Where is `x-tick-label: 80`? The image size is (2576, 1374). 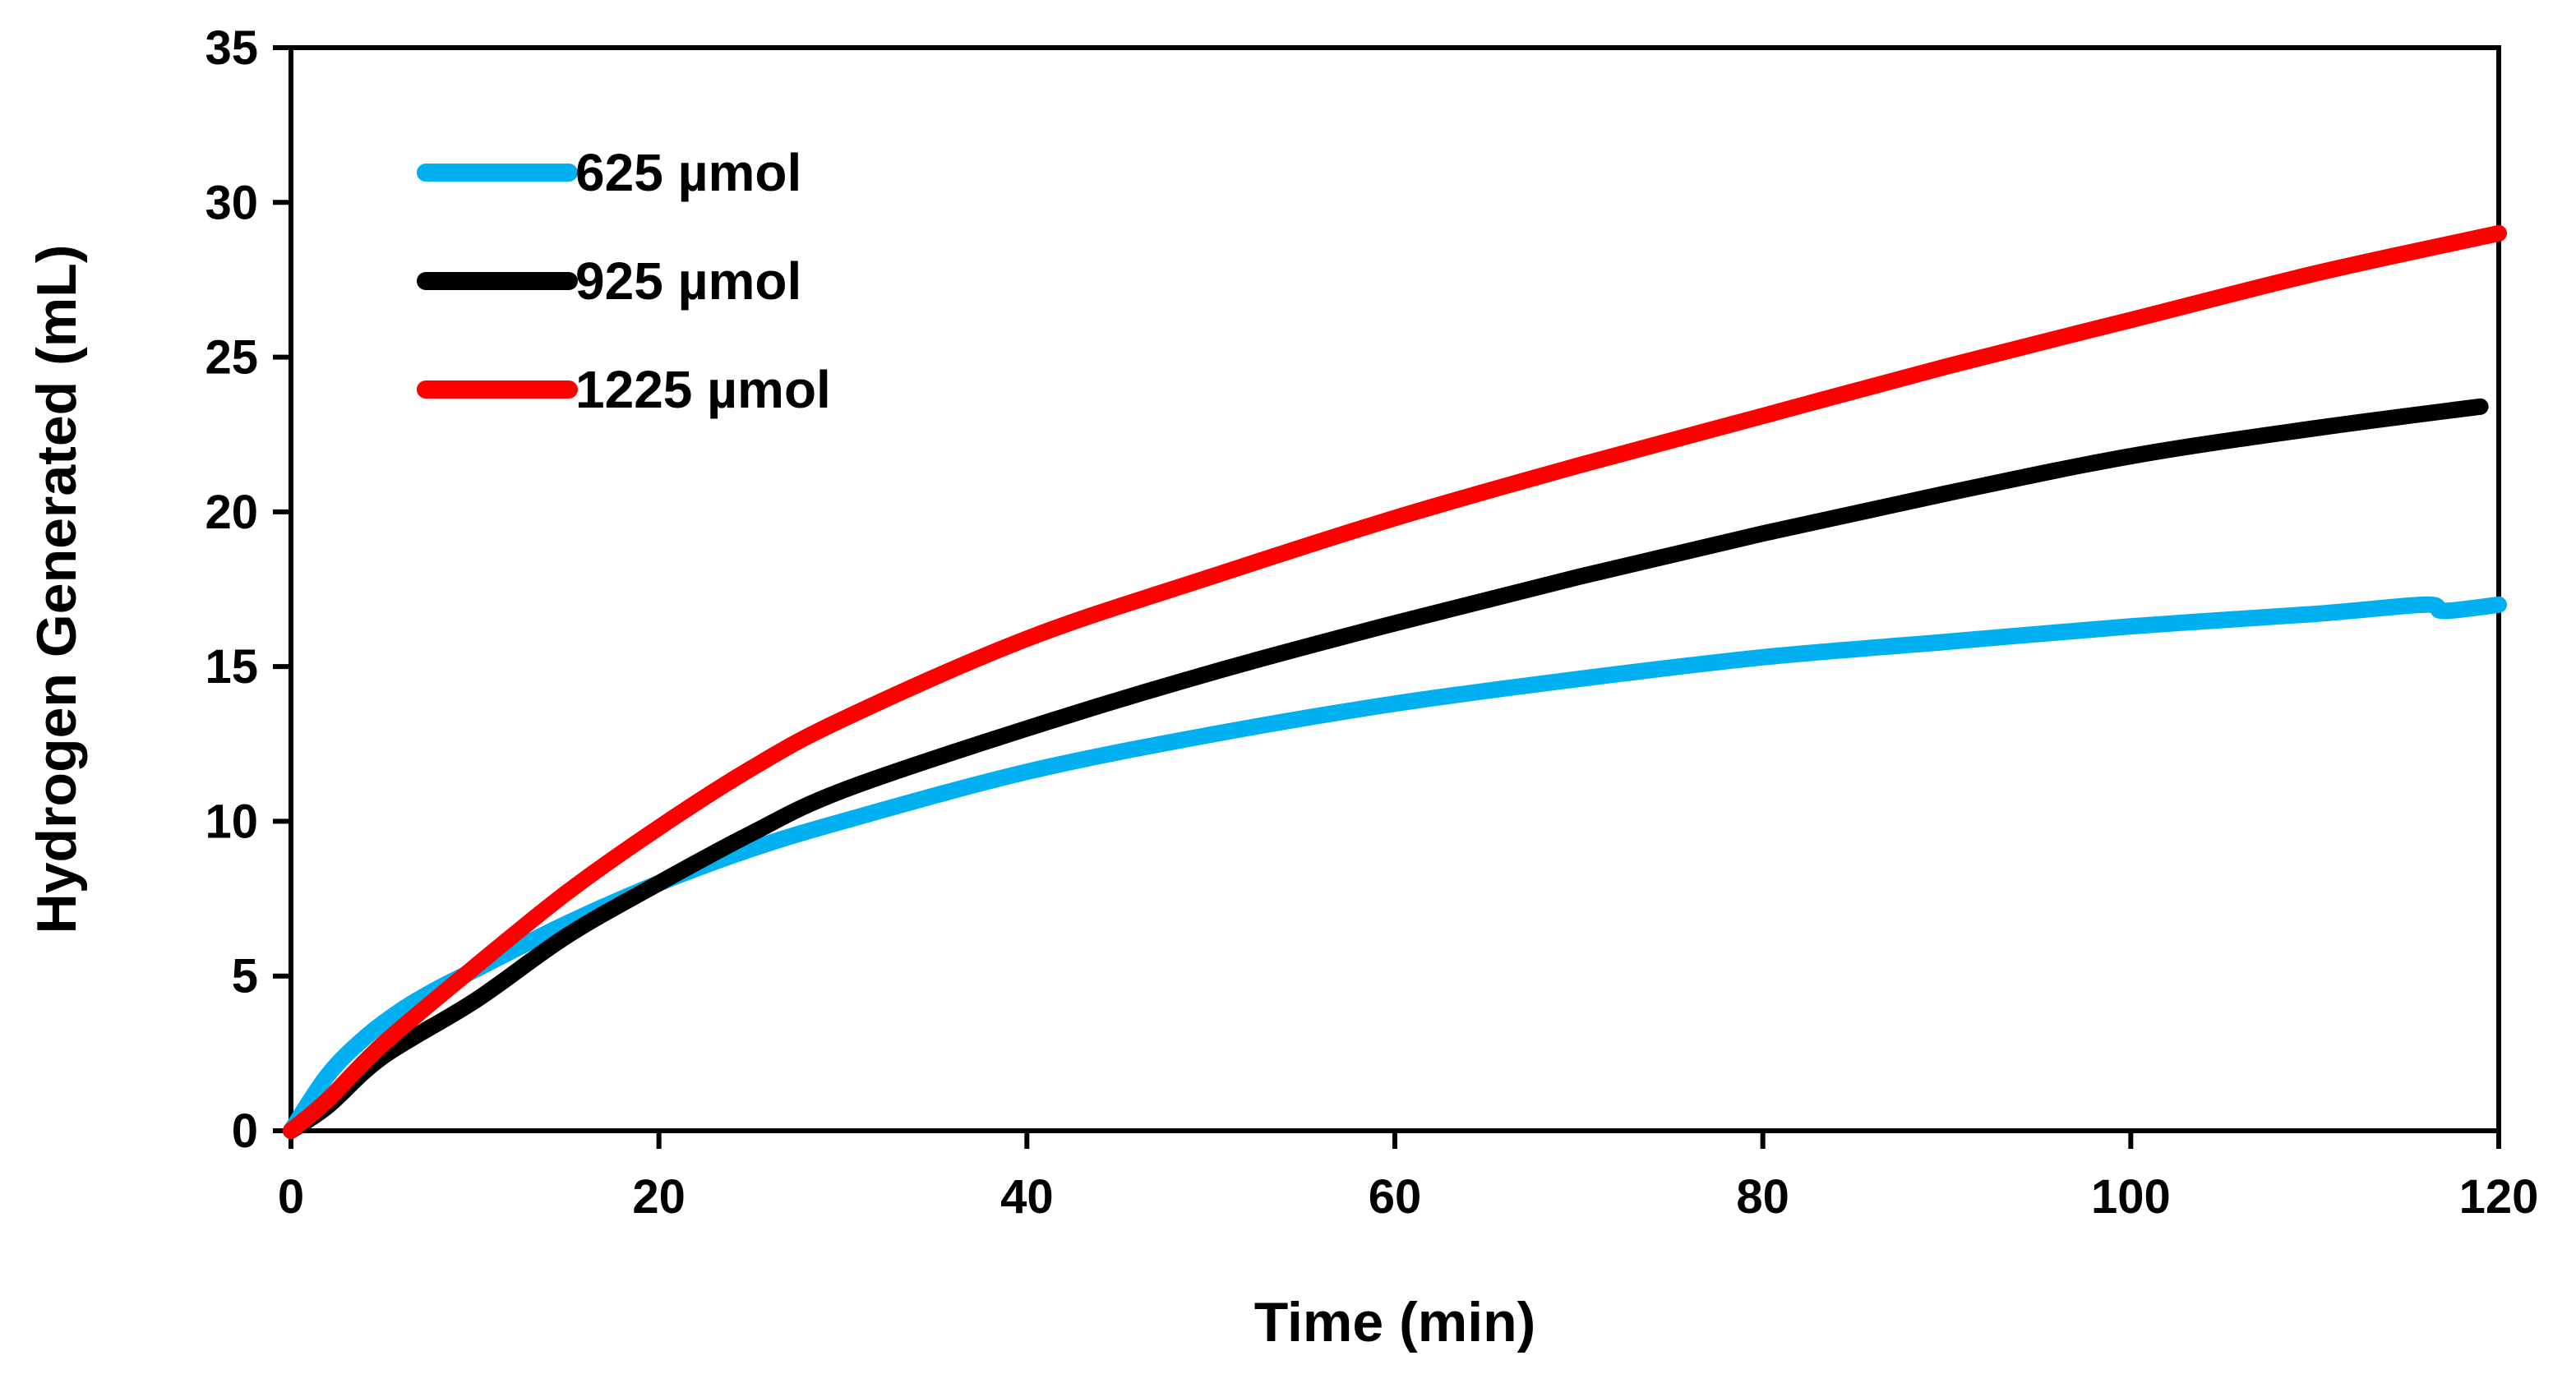
x-tick-label: 80 is located at coordinates (1763, 1197).